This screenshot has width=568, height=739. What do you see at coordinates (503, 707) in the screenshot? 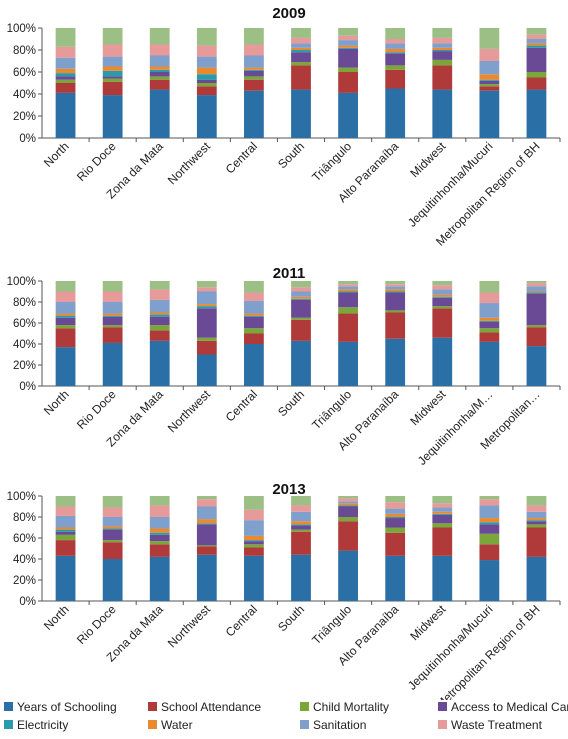
I see `legend-item: Access to Medical Care` at bounding box center [503, 707].